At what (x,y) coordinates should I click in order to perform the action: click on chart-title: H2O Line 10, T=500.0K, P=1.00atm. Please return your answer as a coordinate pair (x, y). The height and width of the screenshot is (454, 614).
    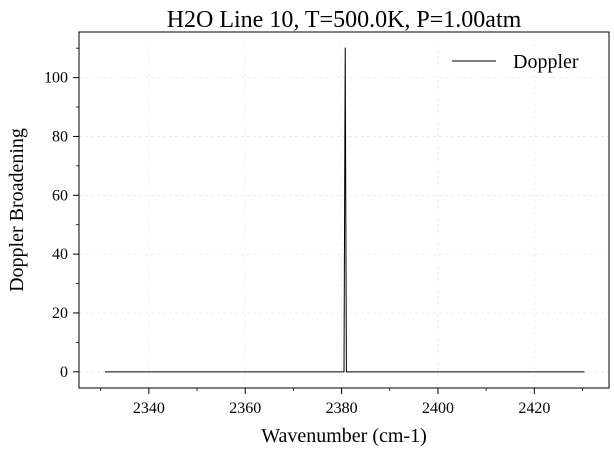
    Looking at the image, I should click on (344, 20).